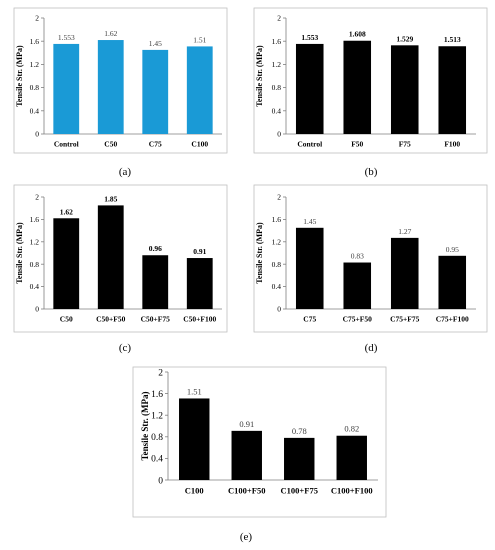 The width and height of the screenshot is (495, 550). I want to click on x-tick-label: C50+F100, so click(199, 319).